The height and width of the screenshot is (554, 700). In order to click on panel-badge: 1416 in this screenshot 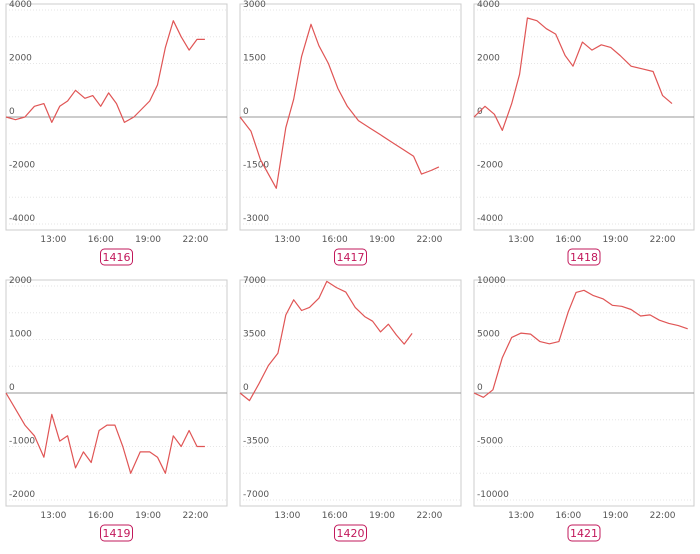, I will do `click(116, 257)`.